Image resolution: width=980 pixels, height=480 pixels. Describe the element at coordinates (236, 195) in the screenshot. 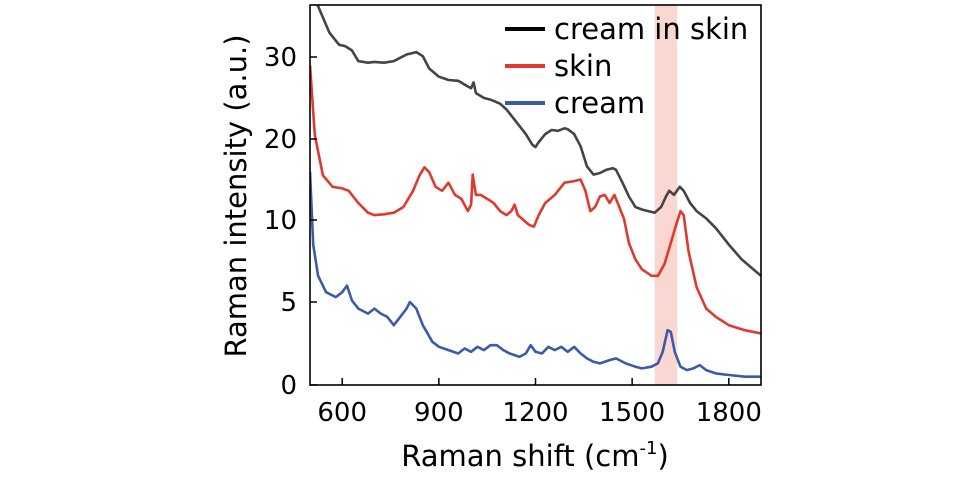

I see `y-axis-title: Raman intensity (a.u.)` at that location.